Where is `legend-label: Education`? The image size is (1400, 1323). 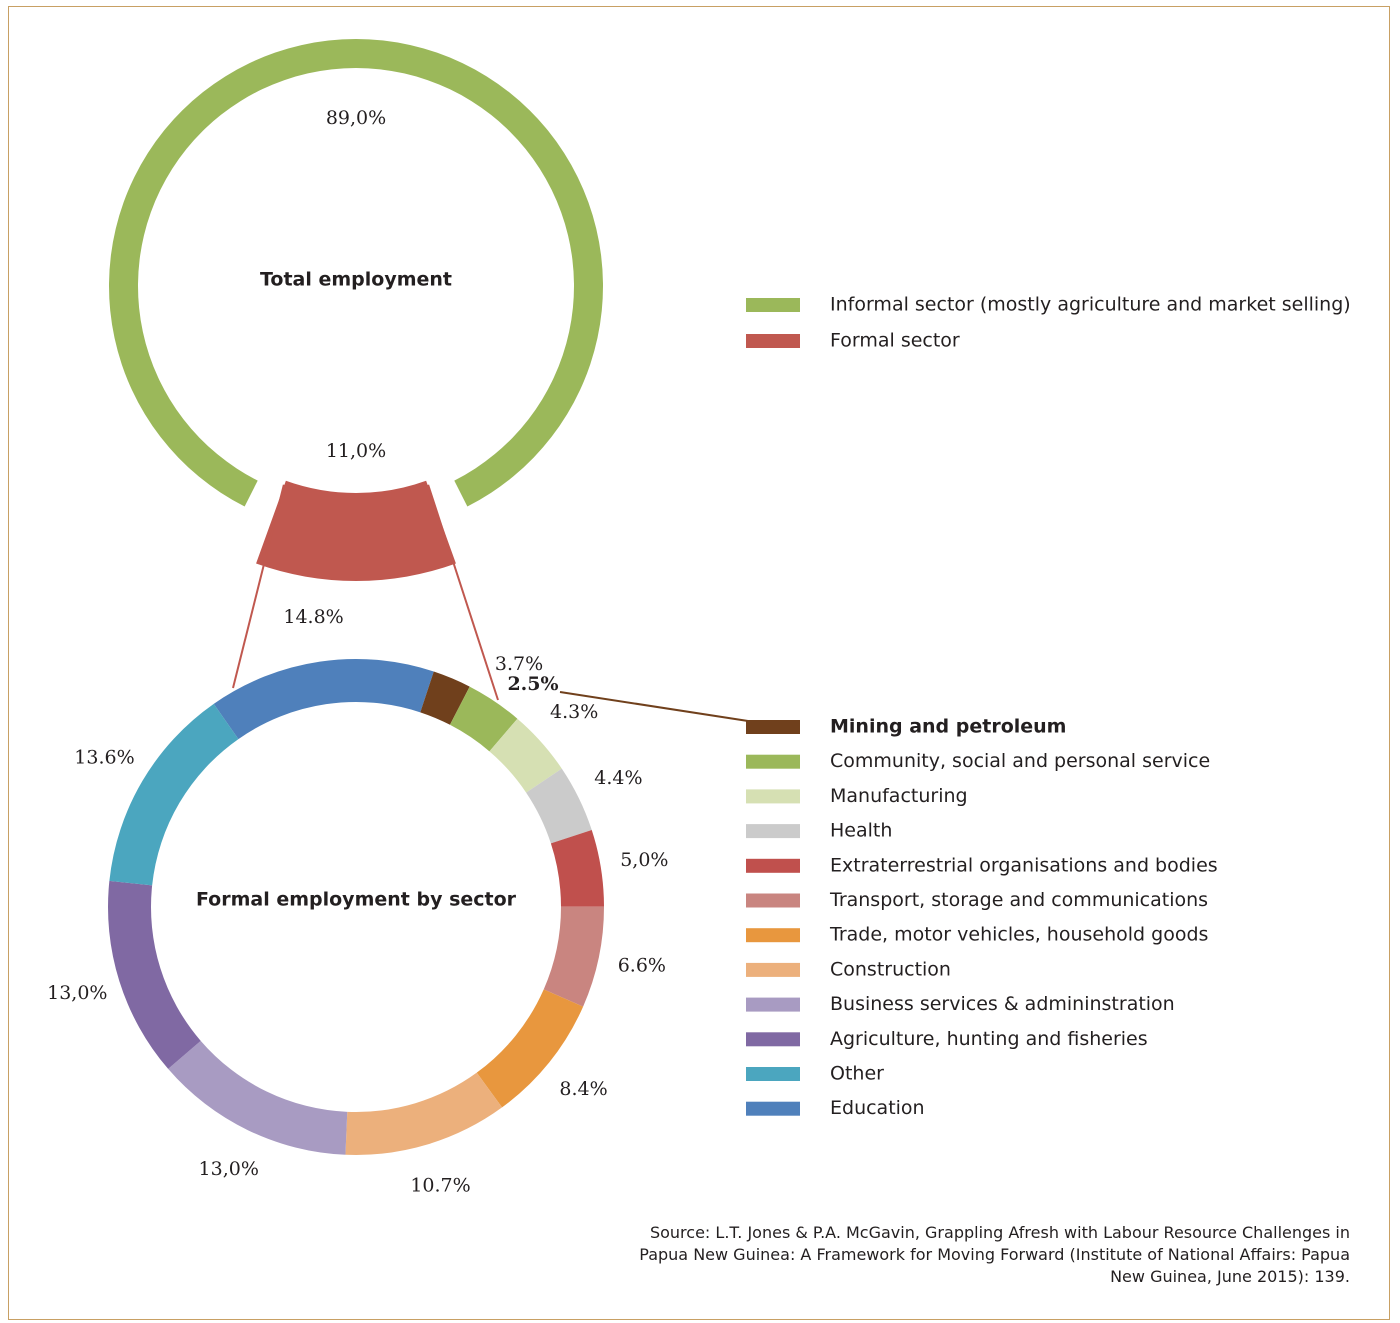
legend-label: Education is located at coordinates (877, 1108).